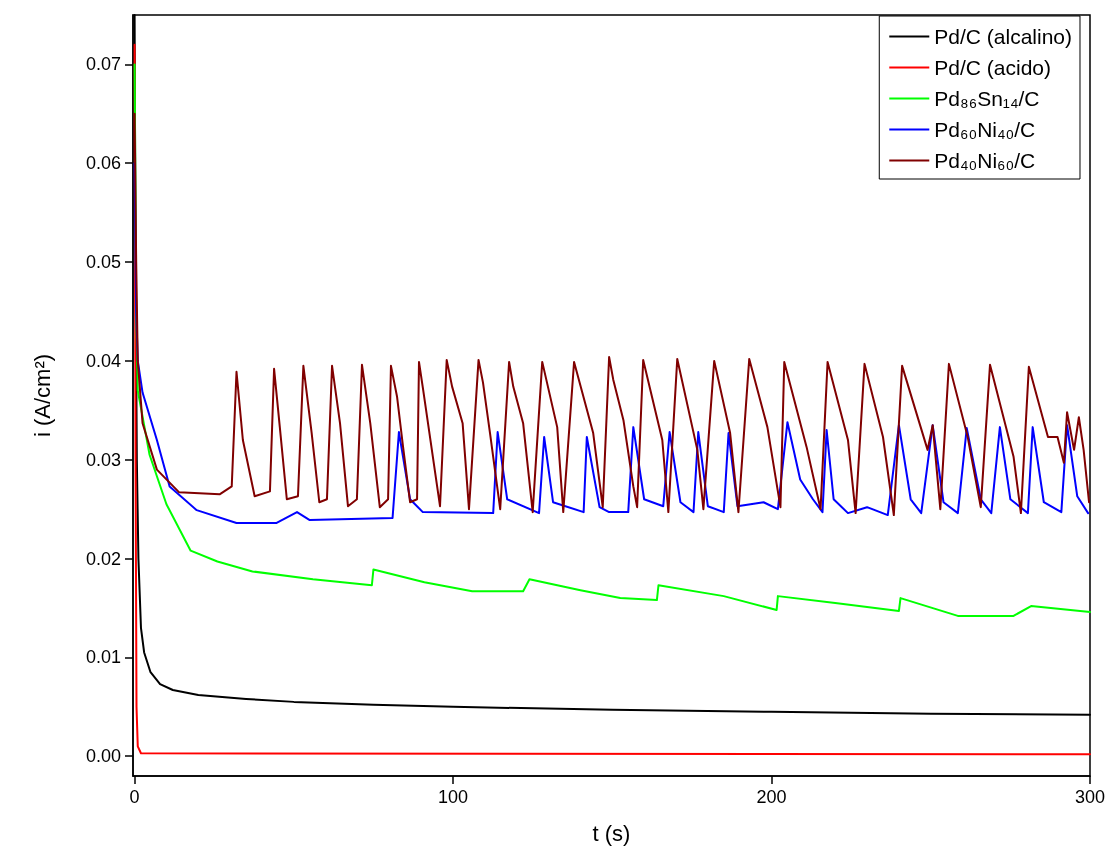  I want to click on y-tick-label: 0.07, so click(103, 64).